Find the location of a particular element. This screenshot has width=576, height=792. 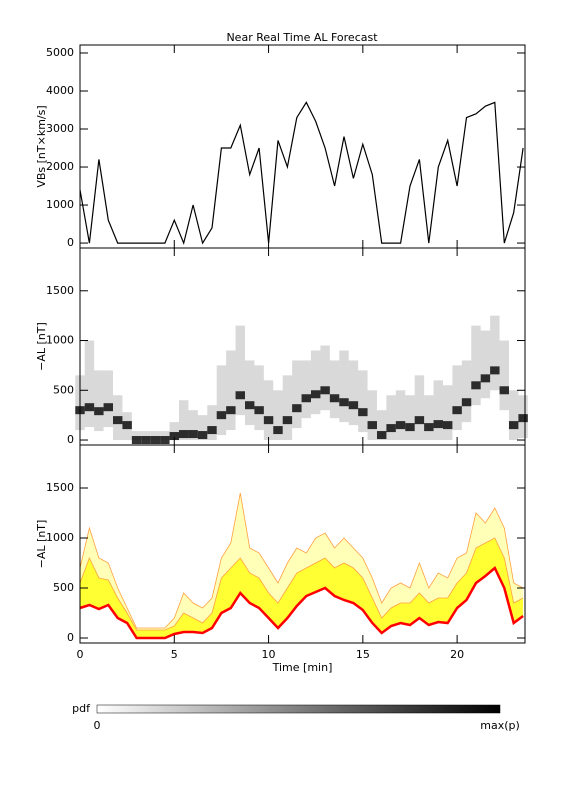

x-tick-label: 0 is located at coordinates (80, 654).